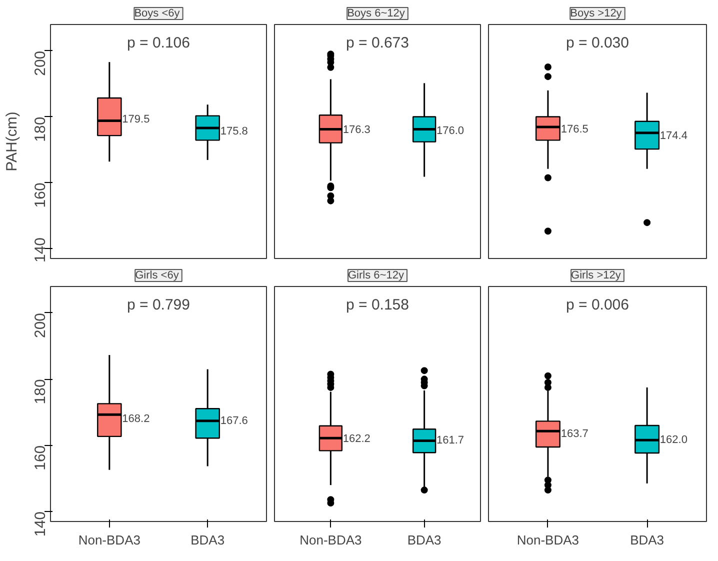 This screenshot has height=561, width=718. Describe the element at coordinates (377, 305) in the screenshot. I see `annotation: p = 0.158` at that location.